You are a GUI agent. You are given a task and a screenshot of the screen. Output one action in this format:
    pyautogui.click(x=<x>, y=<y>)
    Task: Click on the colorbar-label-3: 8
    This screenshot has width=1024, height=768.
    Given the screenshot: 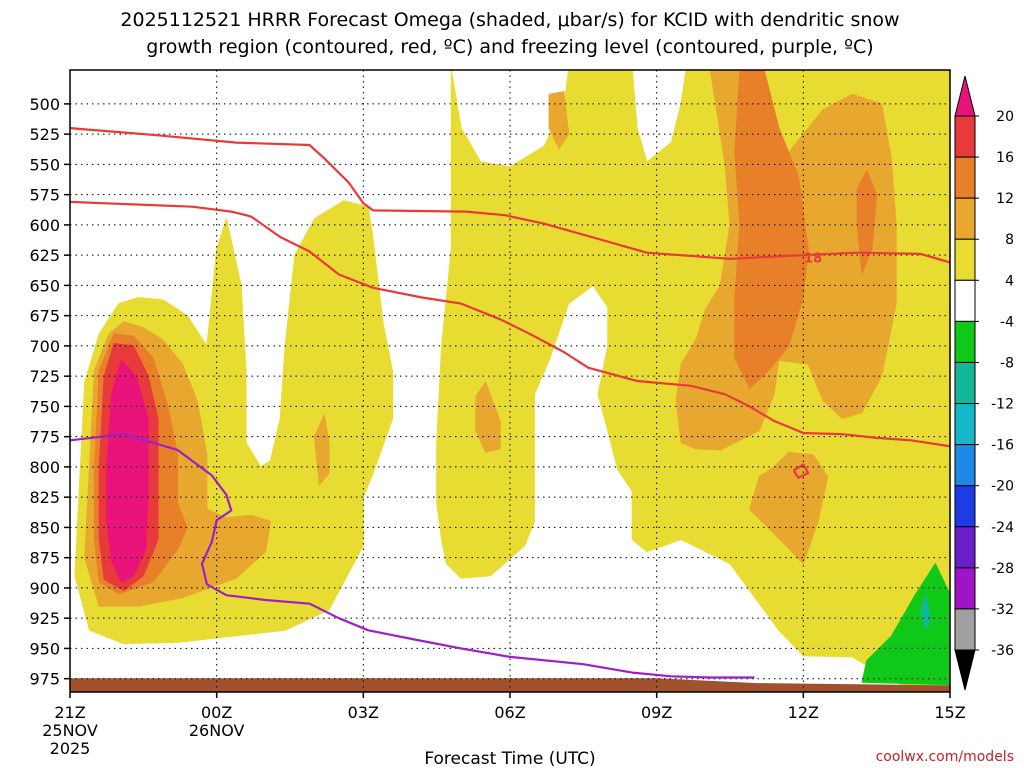 What is the action you would take?
    pyautogui.click(x=1009, y=240)
    